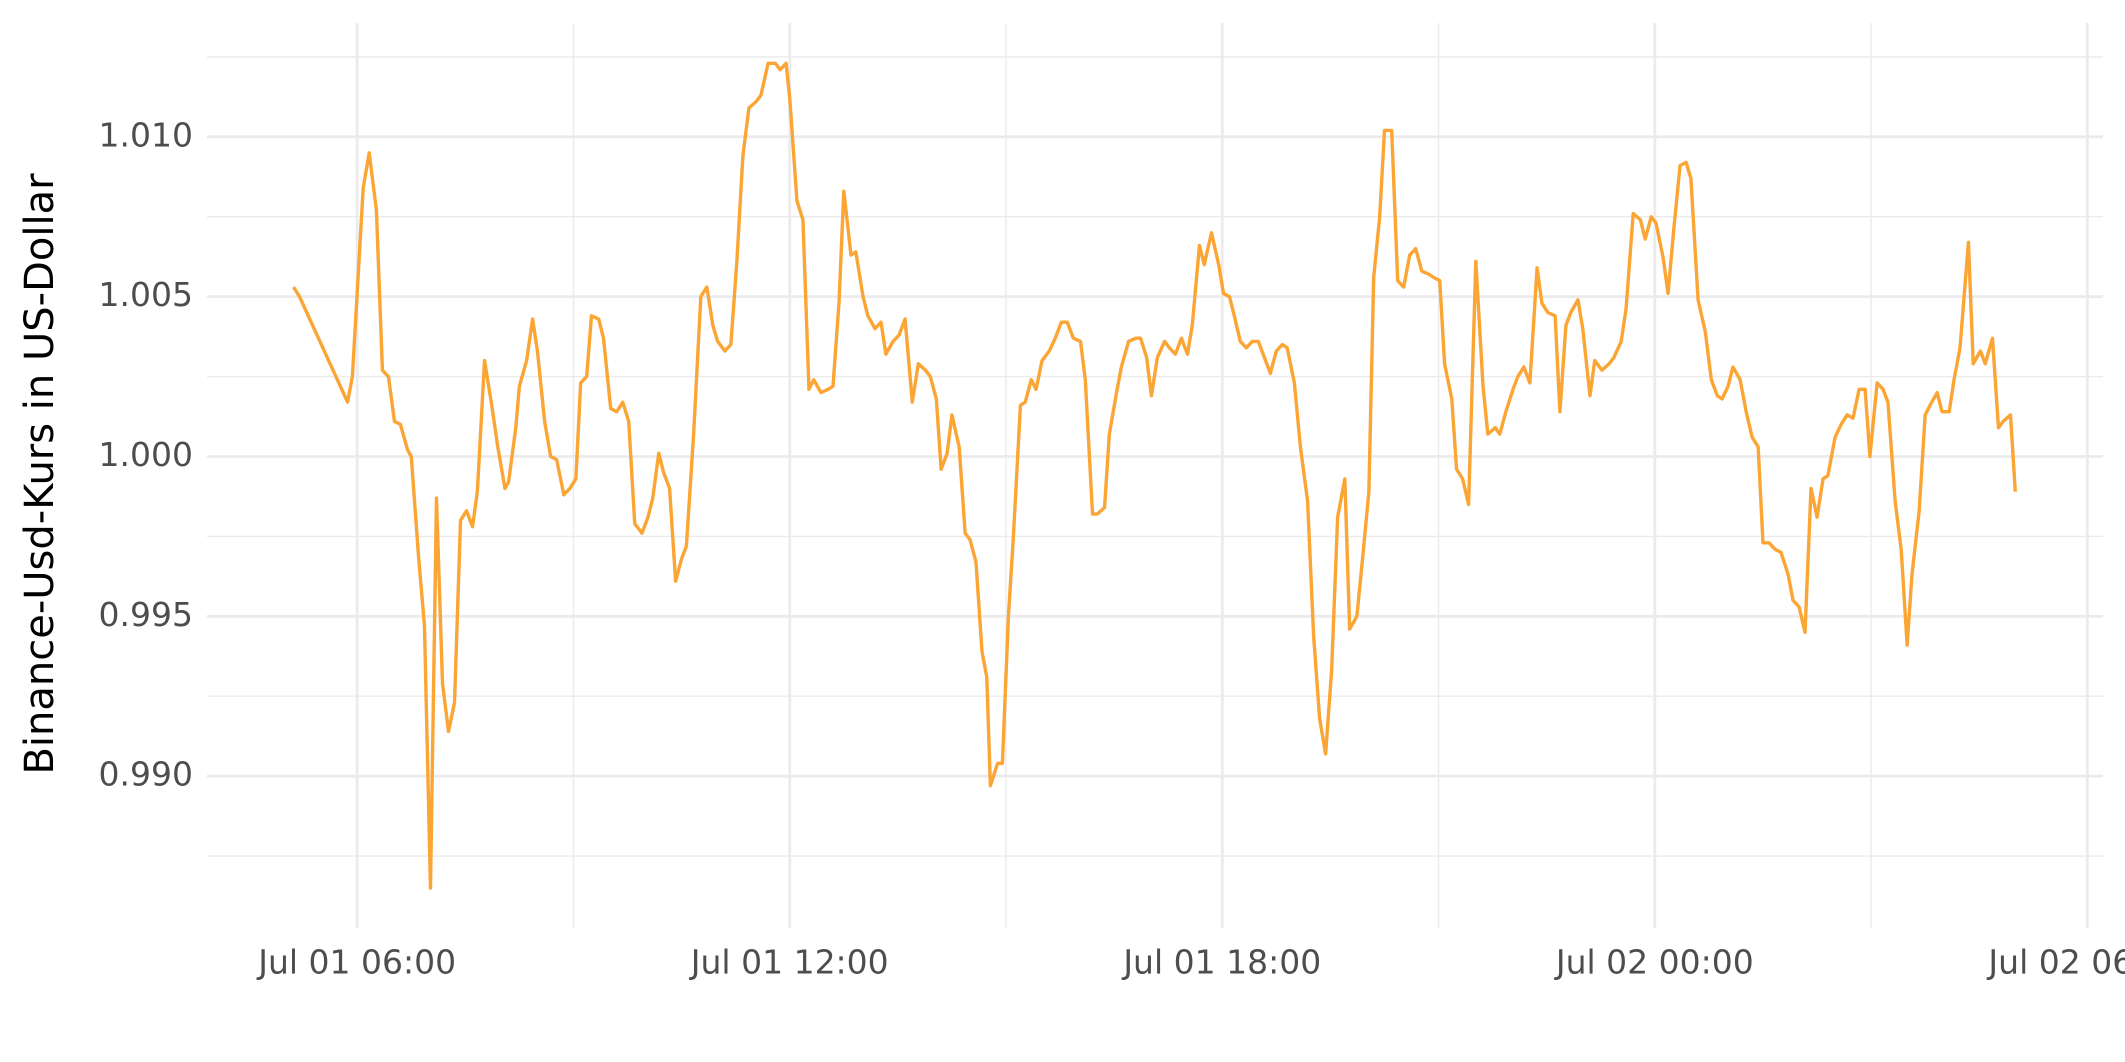 The image size is (2125, 1062). I want to click on y-tick-label: 0.995, so click(146, 614).